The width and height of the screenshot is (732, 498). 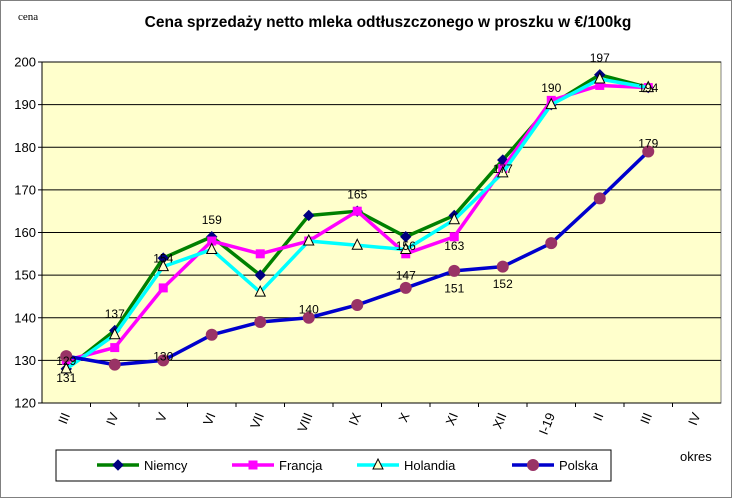 I want to click on data-label: 137, so click(x=115, y=314).